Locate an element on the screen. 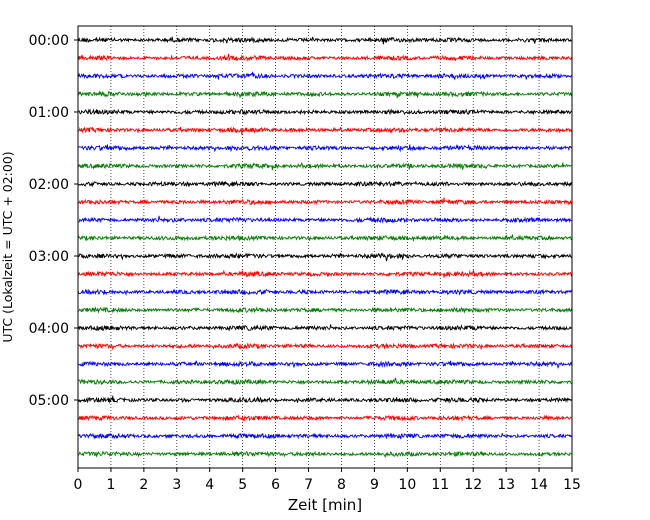 The image size is (650, 520). y-axis-label: UTC (Lokalzeit = UTC + 02:00) is located at coordinates (7, 246).